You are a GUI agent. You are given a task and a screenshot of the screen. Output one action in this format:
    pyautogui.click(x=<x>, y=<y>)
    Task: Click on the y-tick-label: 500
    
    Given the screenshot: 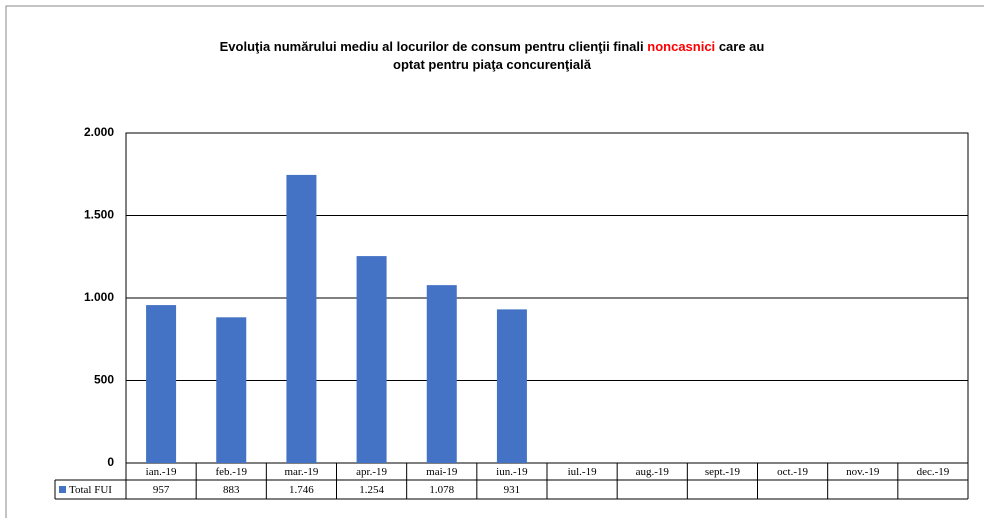 What is the action you would take?
    pyautogui.click(x=104, y=380)
    